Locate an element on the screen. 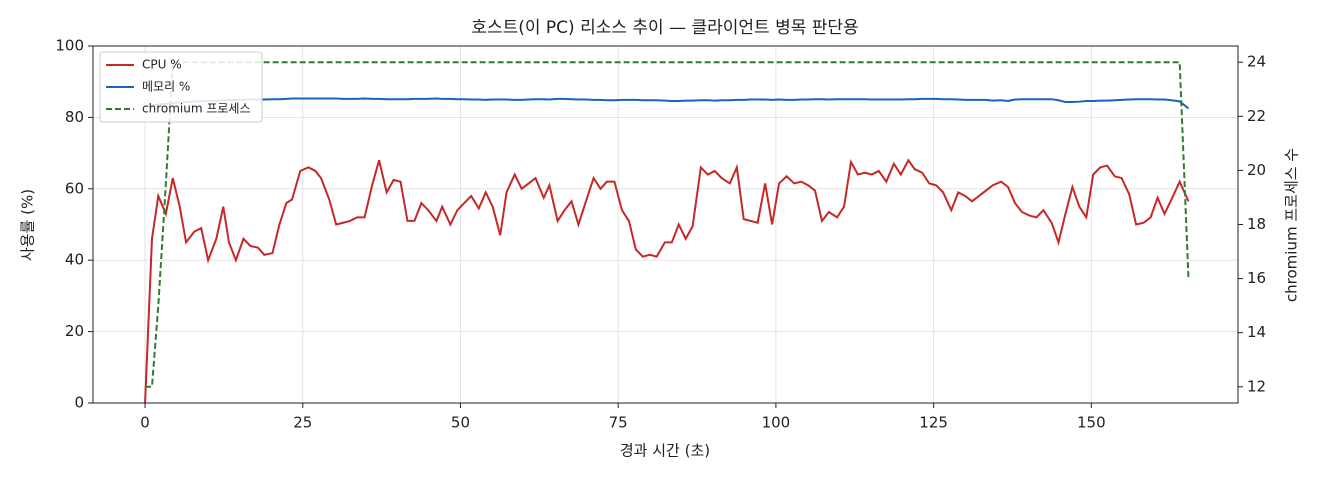 The image size is (1320, 480). y-axis-label: 사용률 (%) is located at coordinates (28, 225).